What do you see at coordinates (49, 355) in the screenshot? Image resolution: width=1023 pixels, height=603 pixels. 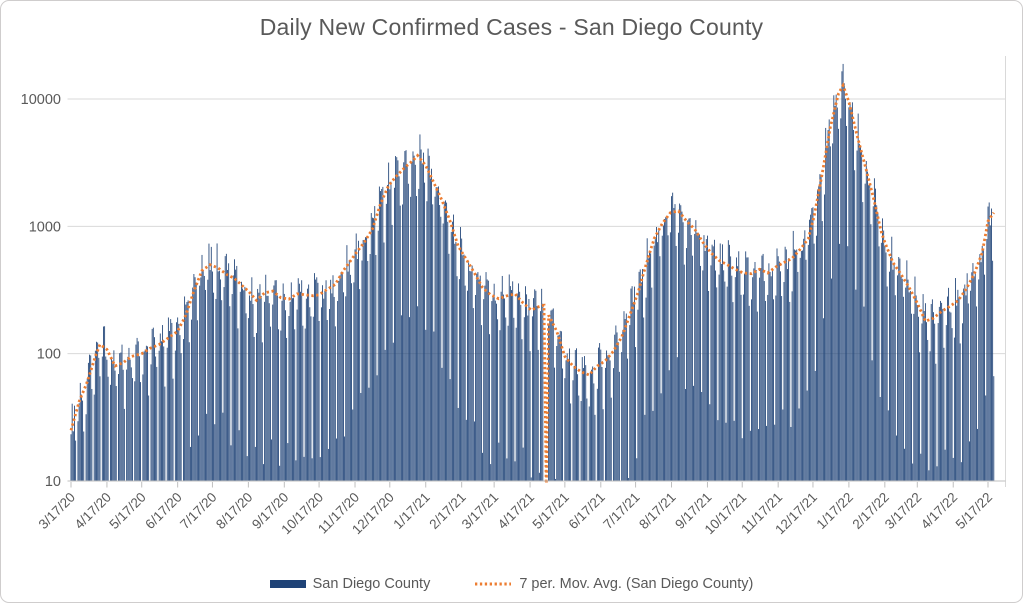 I see `y-axis-label: 100` at bounding box center [49, 355].